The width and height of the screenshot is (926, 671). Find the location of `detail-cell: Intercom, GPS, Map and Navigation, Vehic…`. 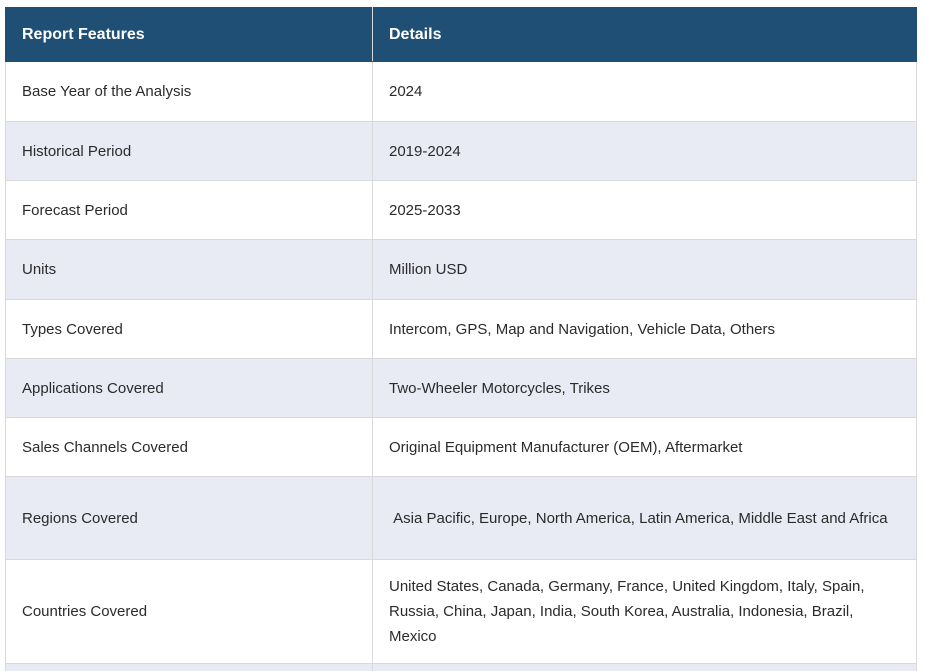

detail-cell: Intercom, GPS, Map and Navigation, Vehic… is located at coordinates (644, 329).